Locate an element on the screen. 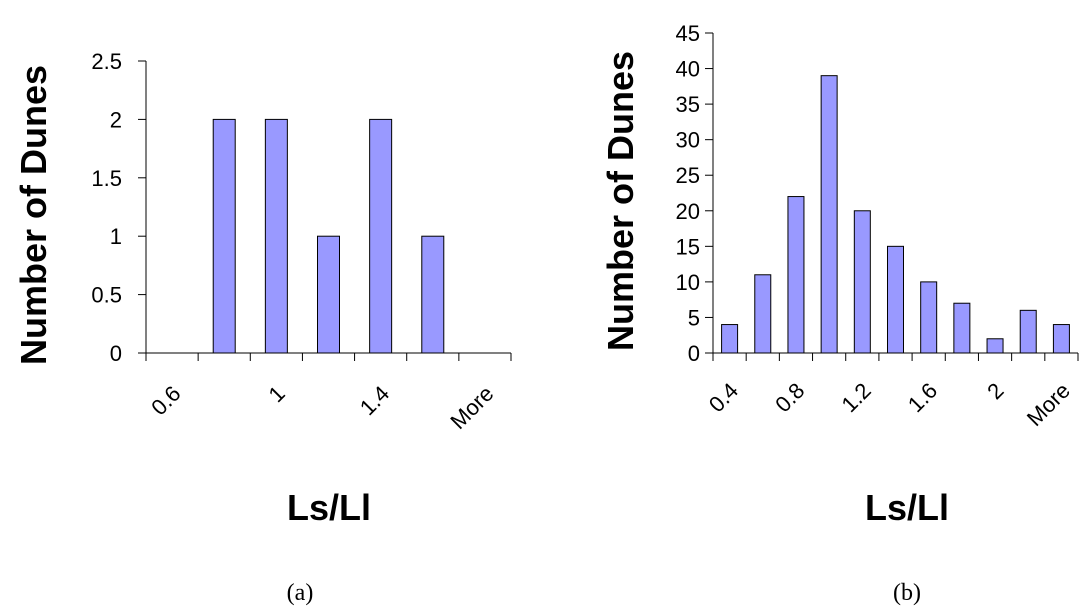 This screenshot has width=1083, height=612. y-tick-label: 15 is located at coordinates (688, 246).